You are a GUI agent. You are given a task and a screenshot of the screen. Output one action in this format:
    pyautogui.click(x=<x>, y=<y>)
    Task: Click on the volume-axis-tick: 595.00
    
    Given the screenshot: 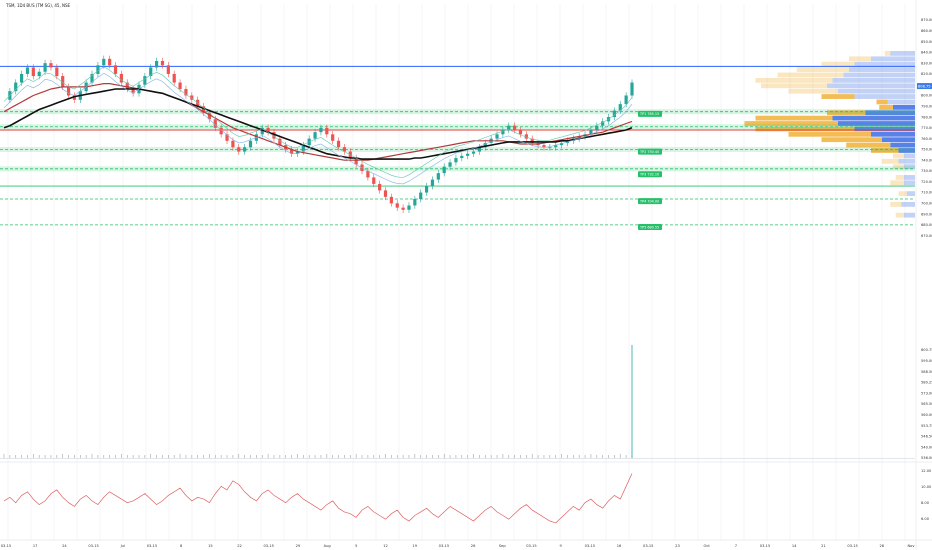 What is the action you would take?
    pyautogui.click(x=926, y=361)
    